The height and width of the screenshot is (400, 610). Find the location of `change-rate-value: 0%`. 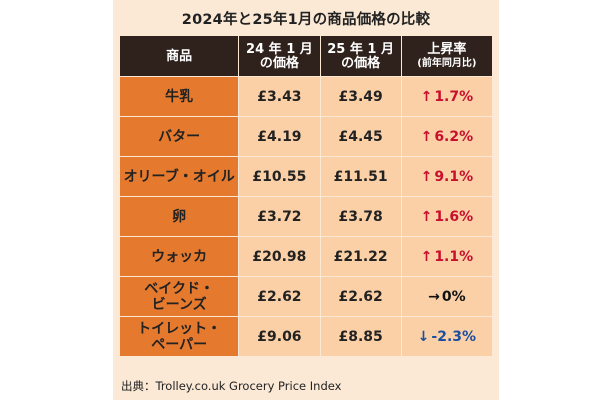

change-rate-value: 0% is located at coordinates (453, 296).